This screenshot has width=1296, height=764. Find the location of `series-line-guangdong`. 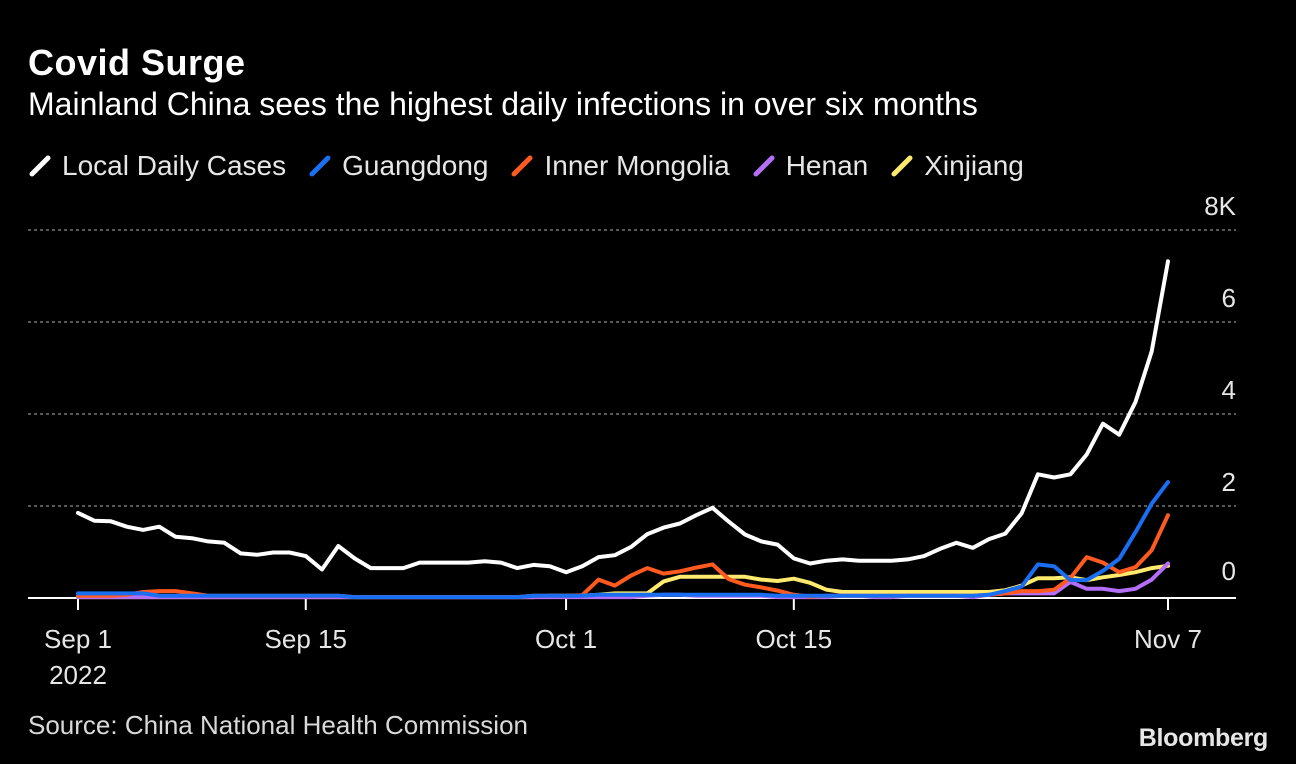

series-line-guangdong is located at coordinates (623, 540).